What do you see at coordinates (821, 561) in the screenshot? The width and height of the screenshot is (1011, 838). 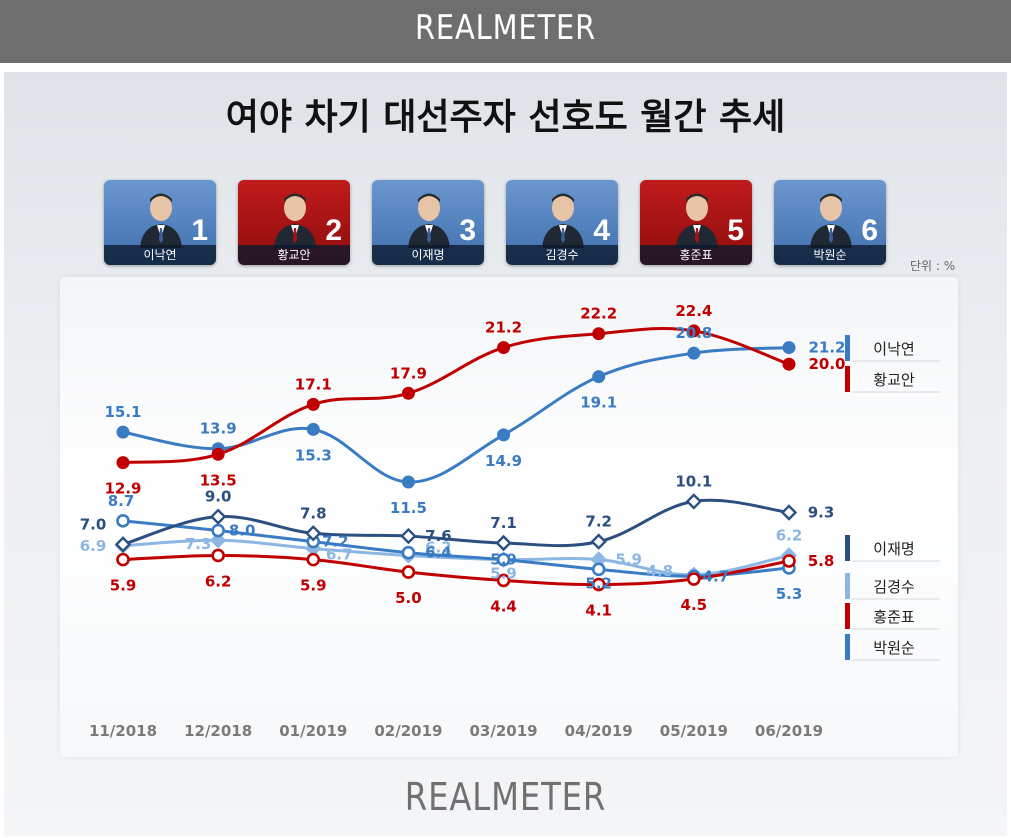 I see `data-label: 5.8` at bounding box center [821, 561].